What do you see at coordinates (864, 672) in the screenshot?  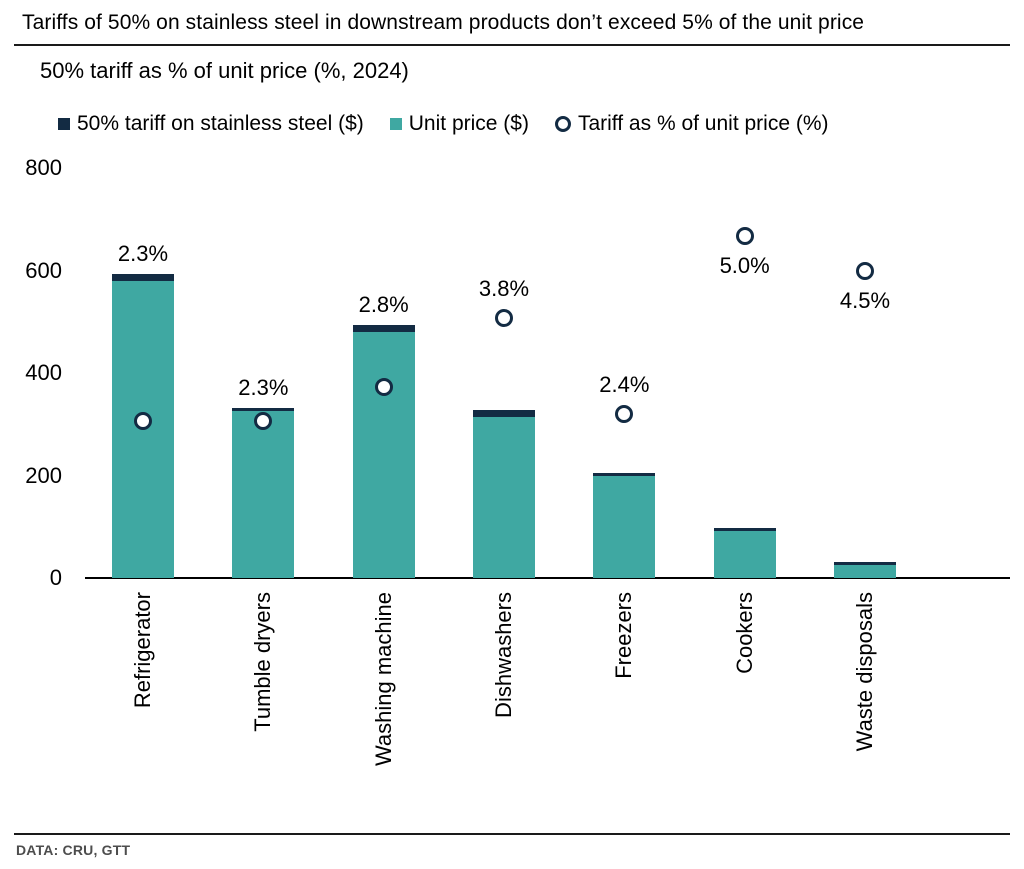 I see `x-axis-category-label: Waste disposals` at bounding box center [864, 672].